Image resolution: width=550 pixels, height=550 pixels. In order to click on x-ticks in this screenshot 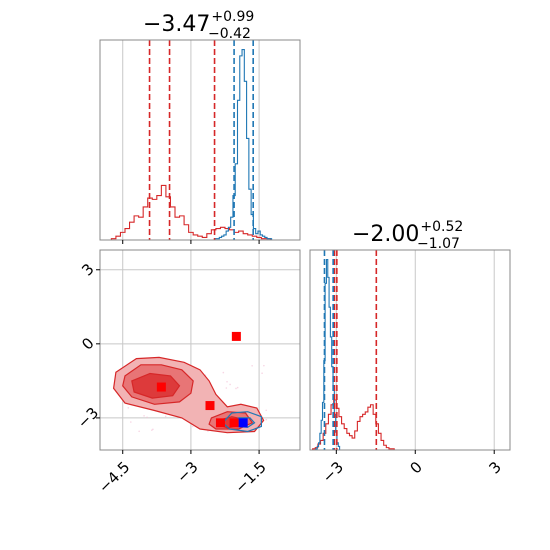, I will do `click(191, 242)`.